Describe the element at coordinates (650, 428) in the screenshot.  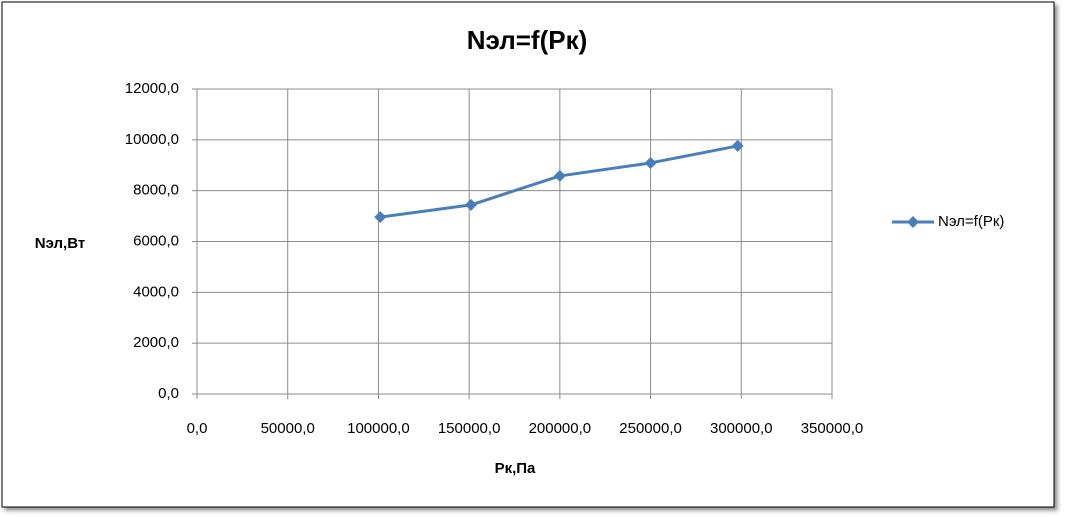
I see `x-tick-label: 250000,0` at that location.